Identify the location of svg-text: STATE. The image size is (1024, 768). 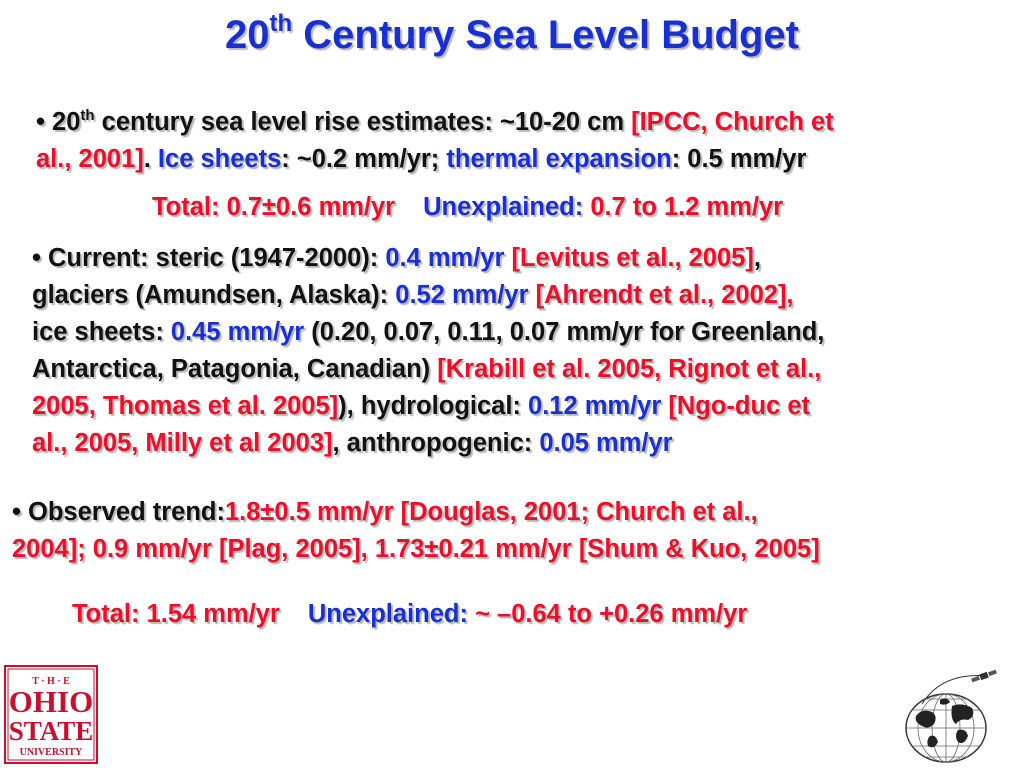
(51, 731).